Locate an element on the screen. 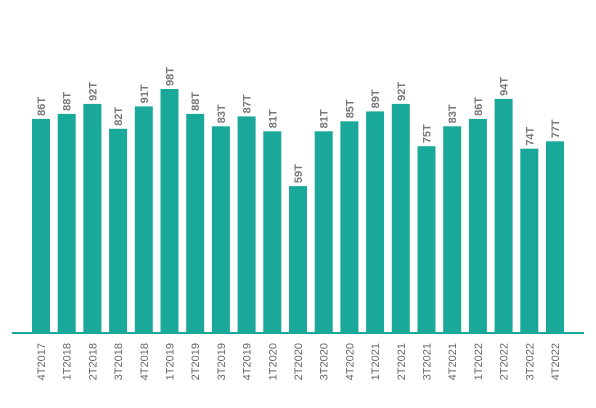 Image resolution: width=596 pixels, height=408 pixels. bar-1T2021 is located at coordinates (375, 222).